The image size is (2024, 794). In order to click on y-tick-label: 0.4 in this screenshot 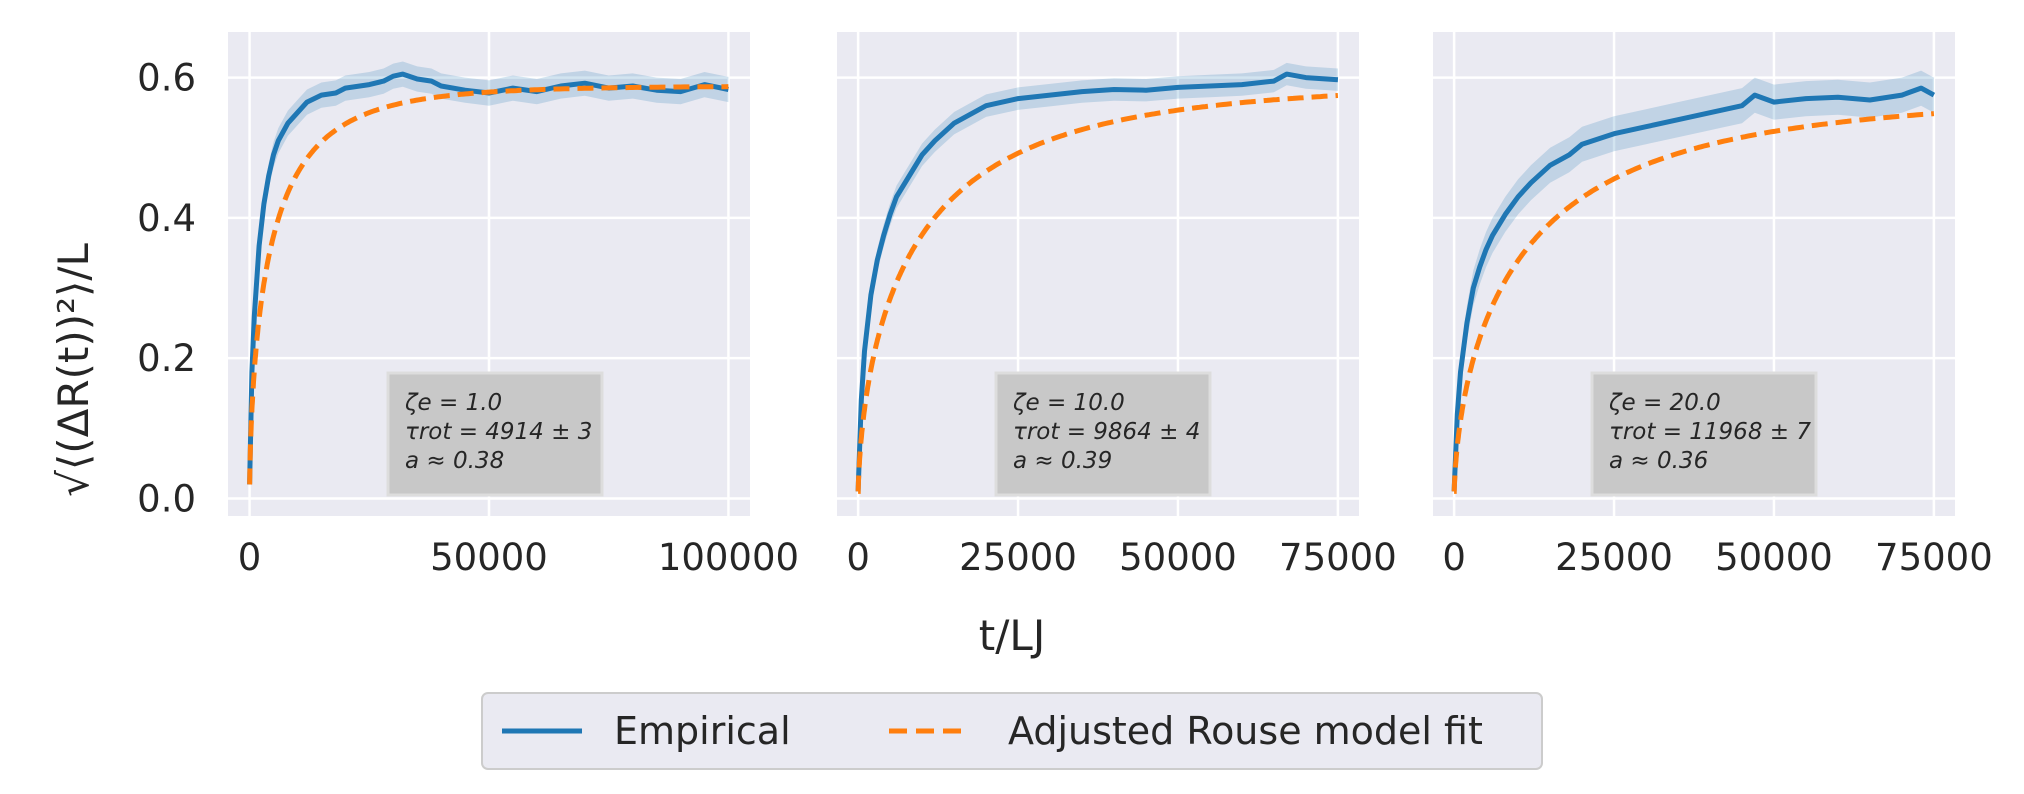, I will do `click(166, 218)`.